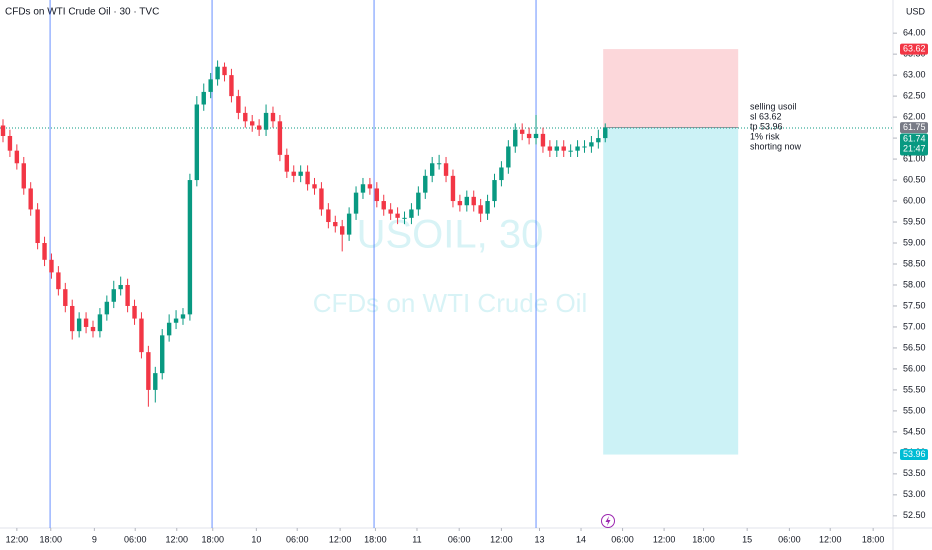 The width and height of the screenshot is (932, 550). I want to click on annotation: sl 63.62, so click(766, 116).